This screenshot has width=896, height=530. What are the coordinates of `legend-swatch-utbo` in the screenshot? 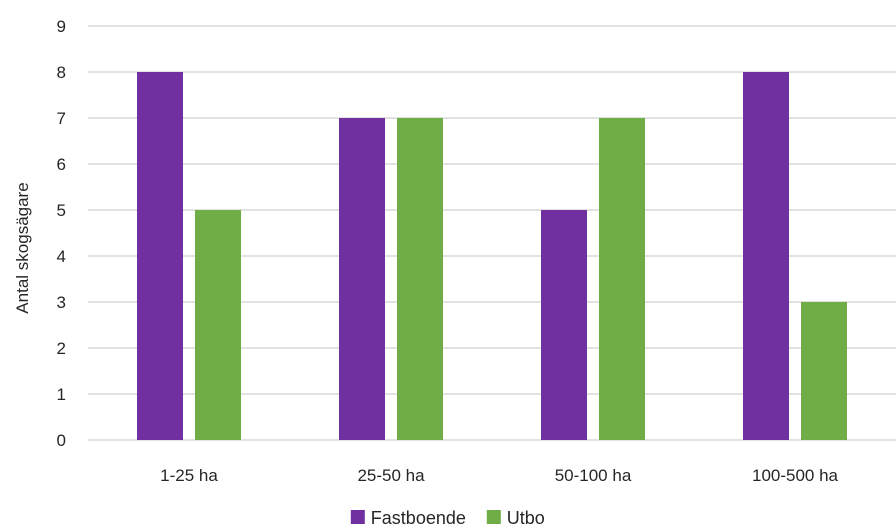 It's located at (493, 517).